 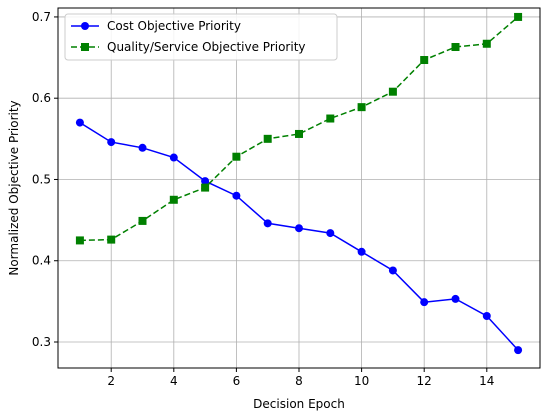 I want to click on legend-label: Cost Objective Priority, so click(x=174, y=26).